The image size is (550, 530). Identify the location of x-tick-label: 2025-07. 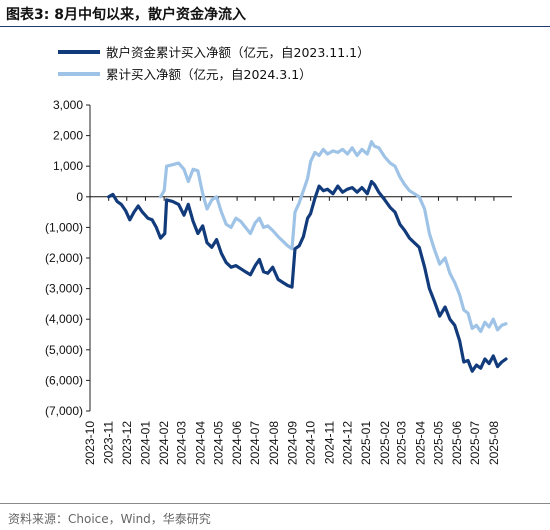
(475, 443).